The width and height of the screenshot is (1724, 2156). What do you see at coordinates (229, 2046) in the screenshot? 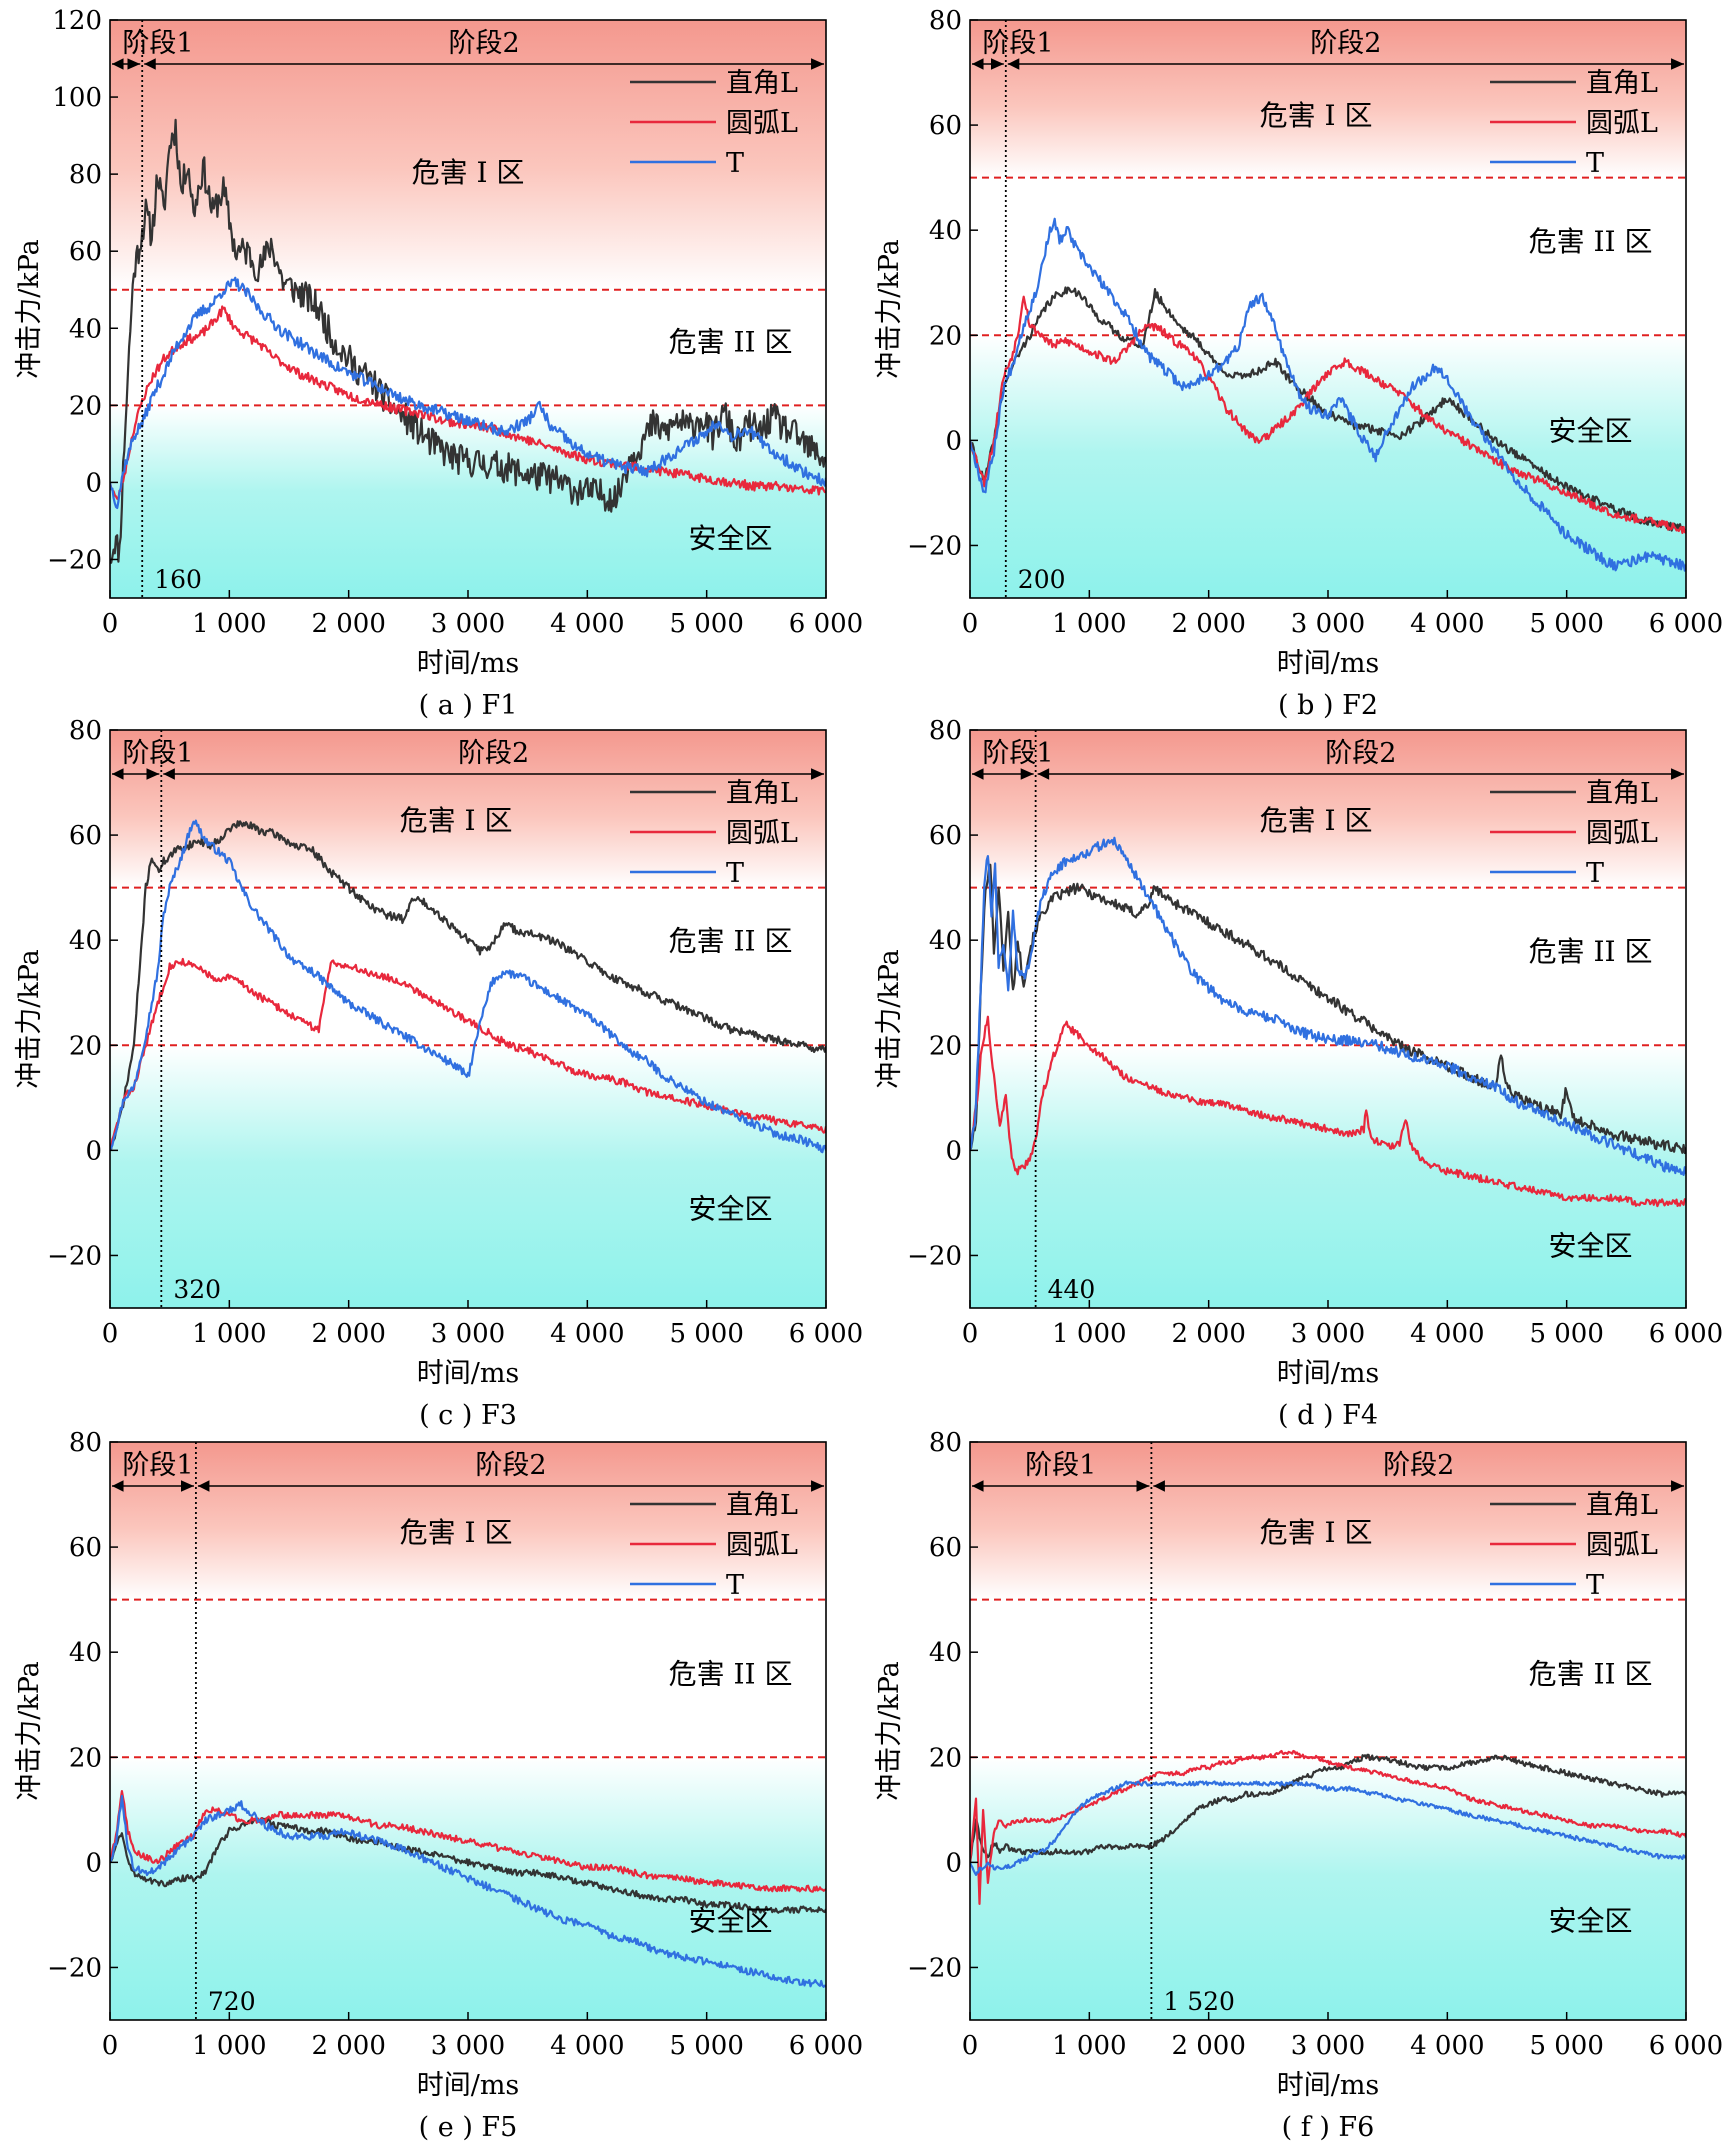
I see `x-tick-label: 1 000` at bounding box center [229, 2046].